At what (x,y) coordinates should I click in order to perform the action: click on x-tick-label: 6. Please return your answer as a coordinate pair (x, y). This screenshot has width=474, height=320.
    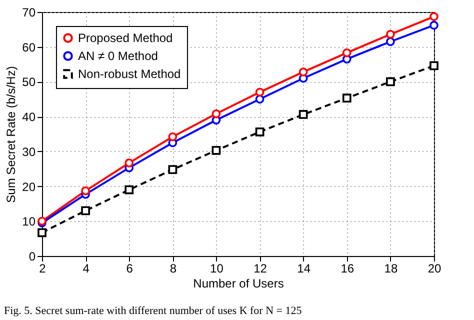
    Looking at the image, I should click on (130, 269).